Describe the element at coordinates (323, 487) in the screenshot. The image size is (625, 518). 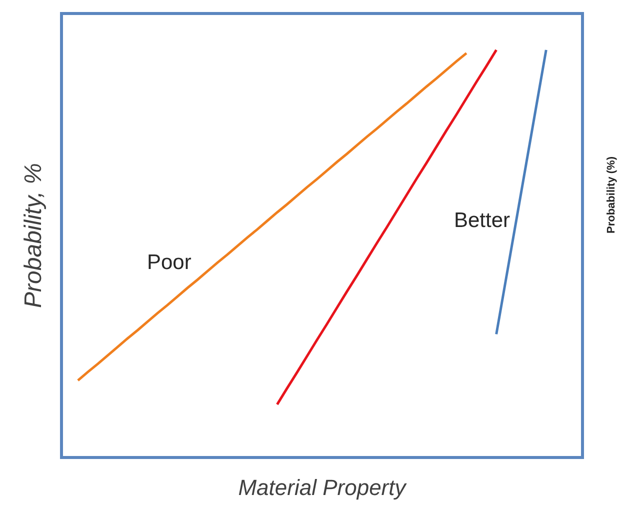
I see `x-axis-title: Material Property` at that location.